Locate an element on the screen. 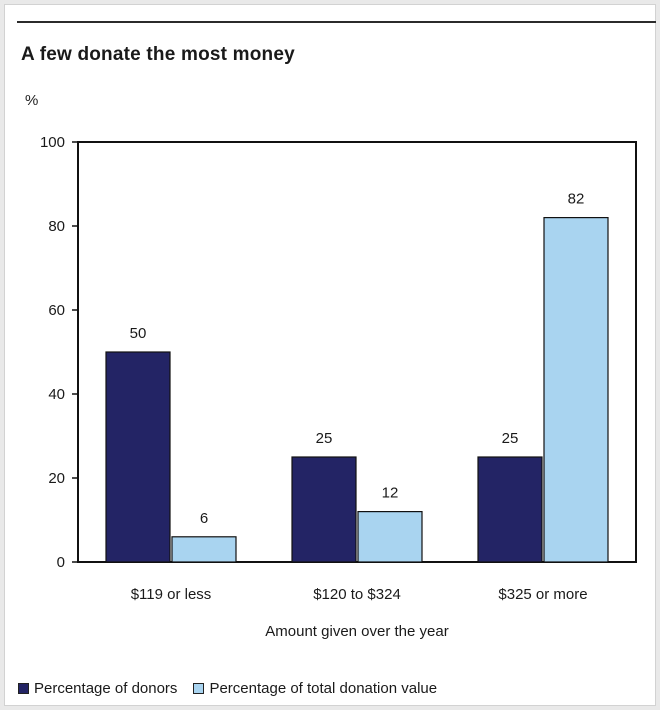 The image size is (660, 710). data-label: 82 is located at coordinates (576, 199).